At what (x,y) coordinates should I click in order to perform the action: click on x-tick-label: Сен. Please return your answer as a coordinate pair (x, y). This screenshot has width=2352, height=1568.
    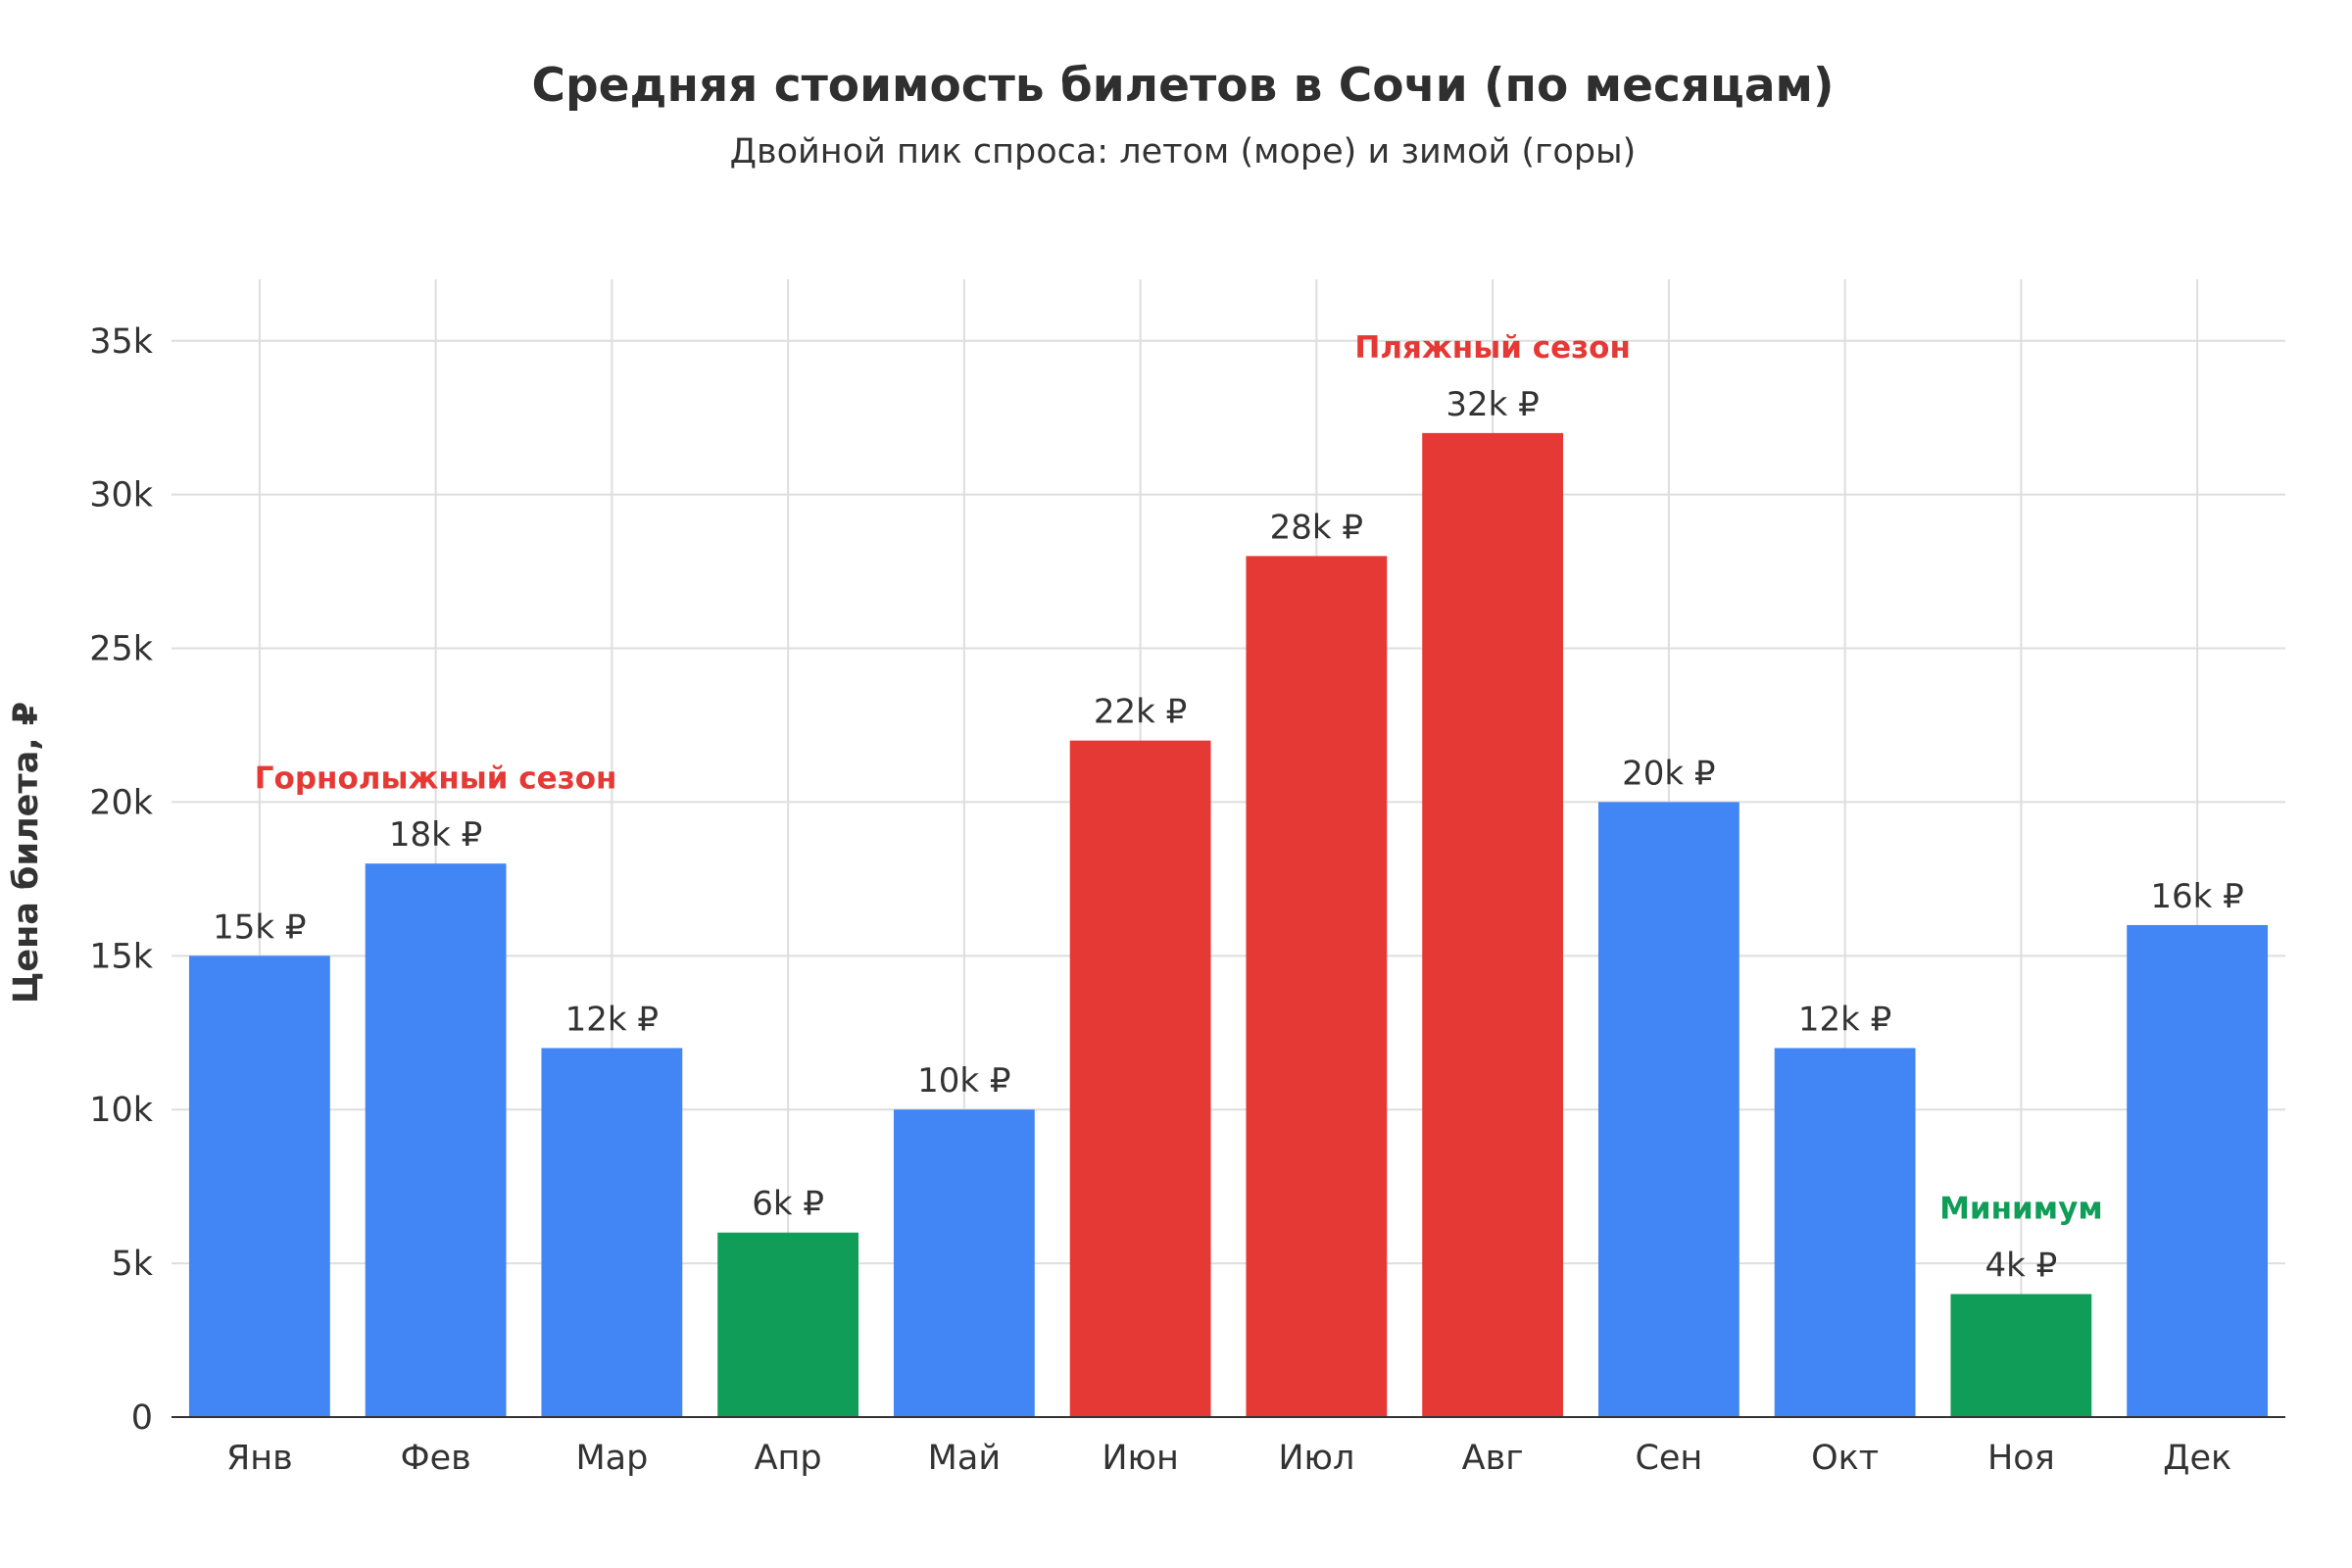
    Looking at the image, I should click on (1668, 1458).